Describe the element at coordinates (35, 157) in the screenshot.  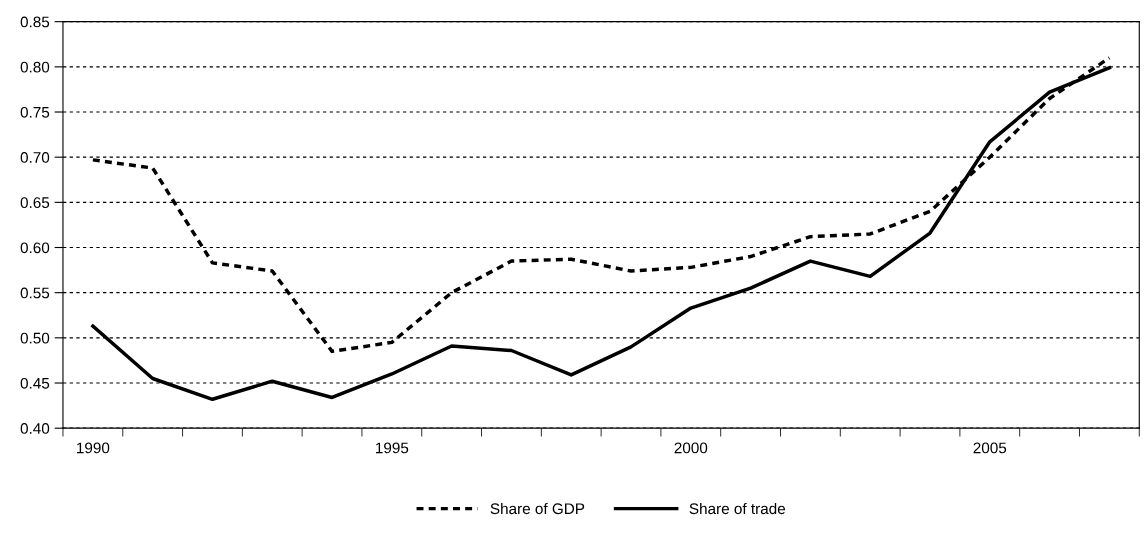
I see `y-tick-label: 0.70` at that location.